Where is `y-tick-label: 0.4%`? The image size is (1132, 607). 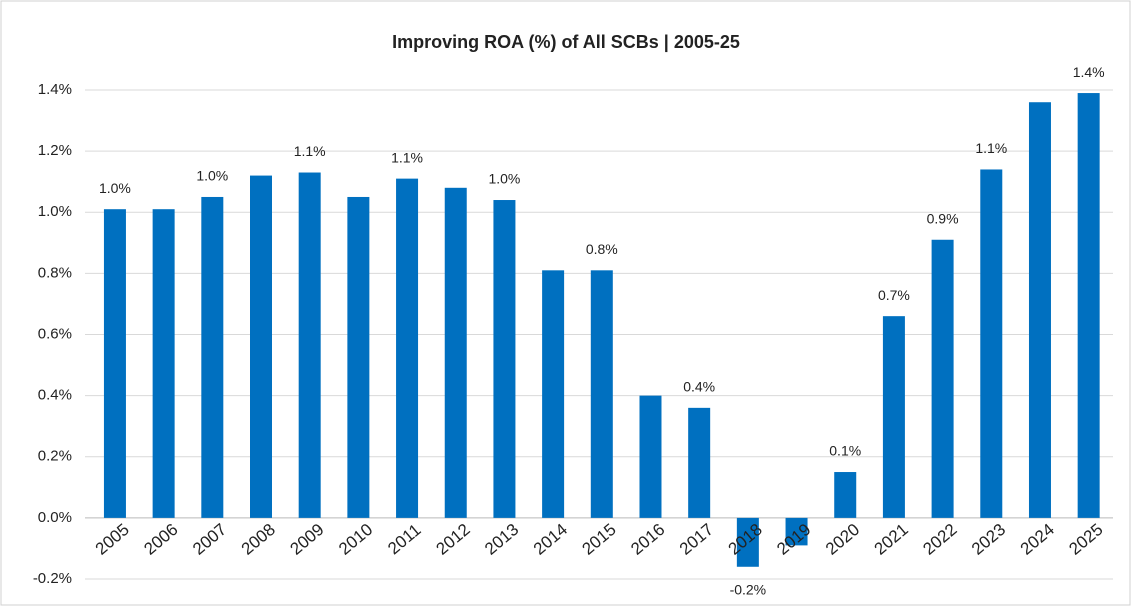 y-tick-label: 0.4% is located at coordinates (55, 395).